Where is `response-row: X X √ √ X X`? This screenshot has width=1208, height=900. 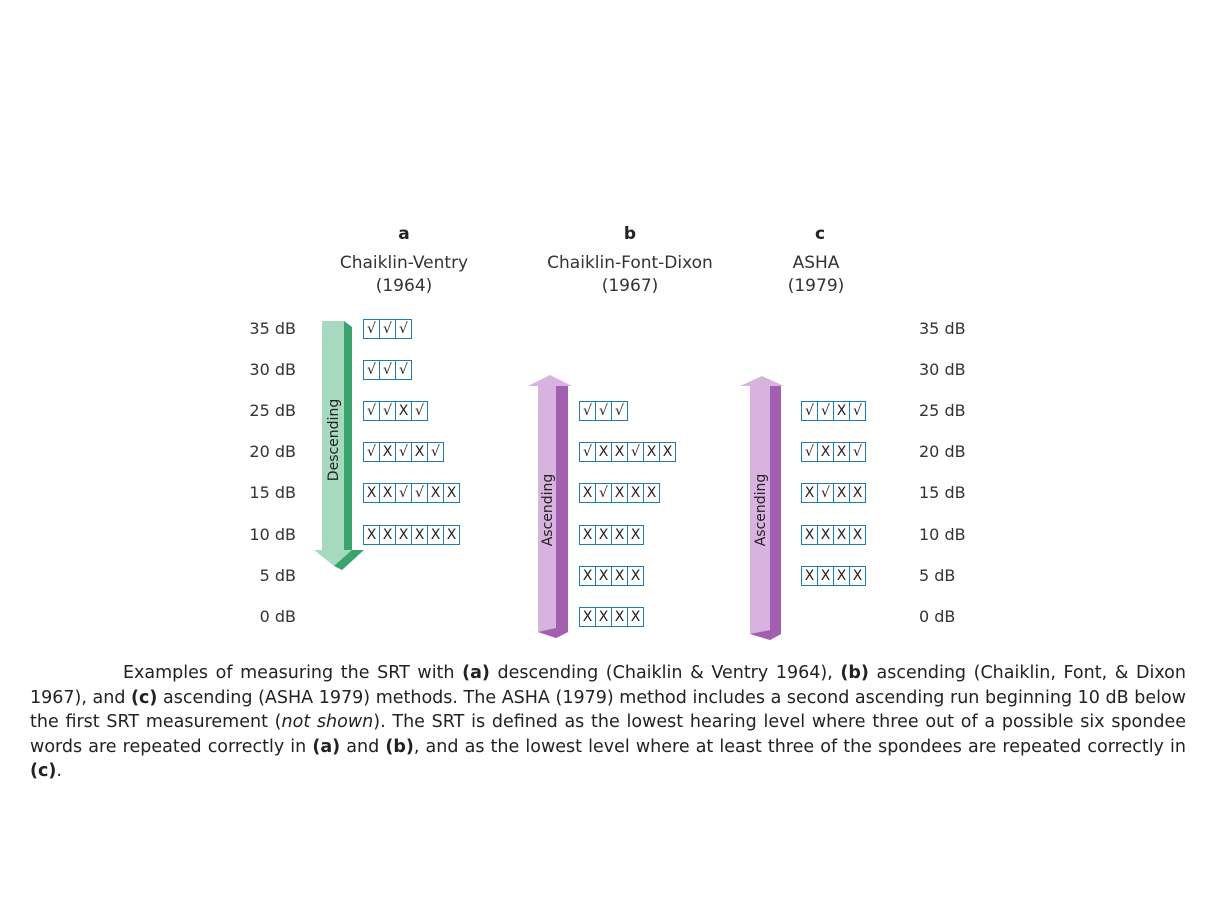 response-row: X X √ √ X X is located at coordinates (411, 493).